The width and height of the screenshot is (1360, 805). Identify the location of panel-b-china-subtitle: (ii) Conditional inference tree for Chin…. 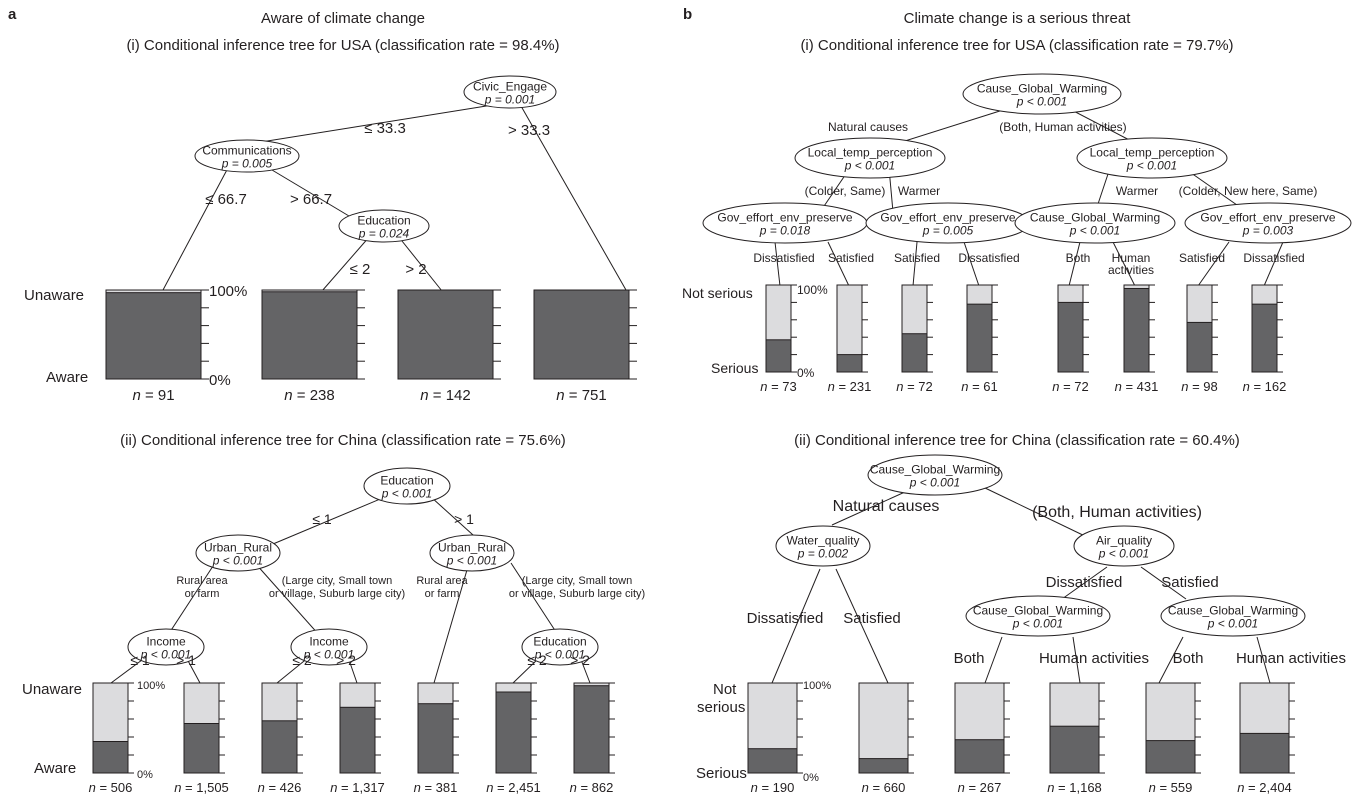
(1017, 440).